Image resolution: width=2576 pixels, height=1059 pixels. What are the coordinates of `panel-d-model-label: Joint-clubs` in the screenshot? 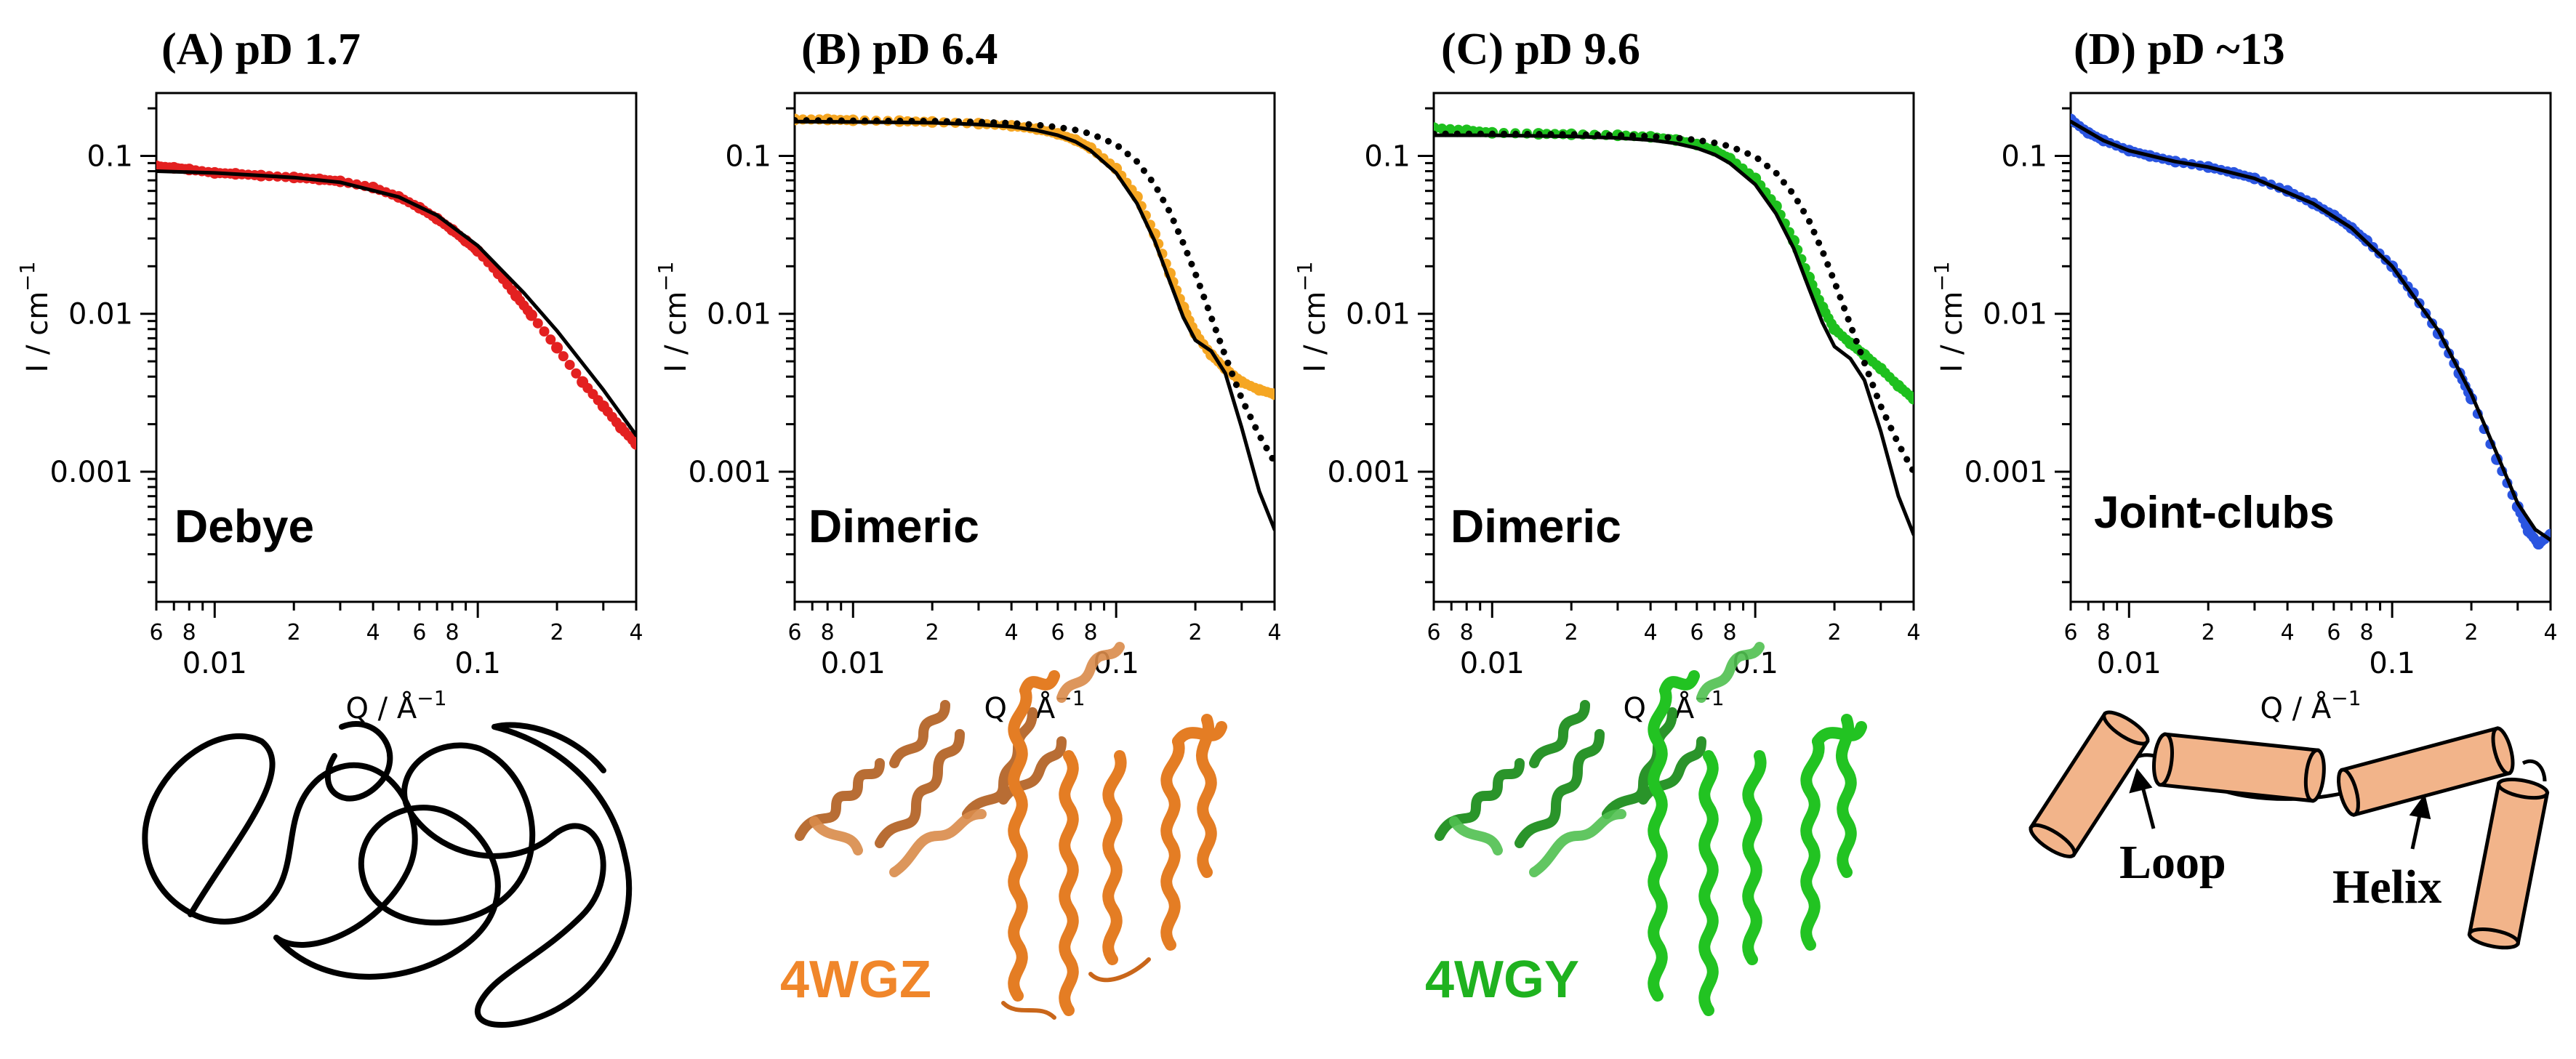 It's located at (2215, 513).